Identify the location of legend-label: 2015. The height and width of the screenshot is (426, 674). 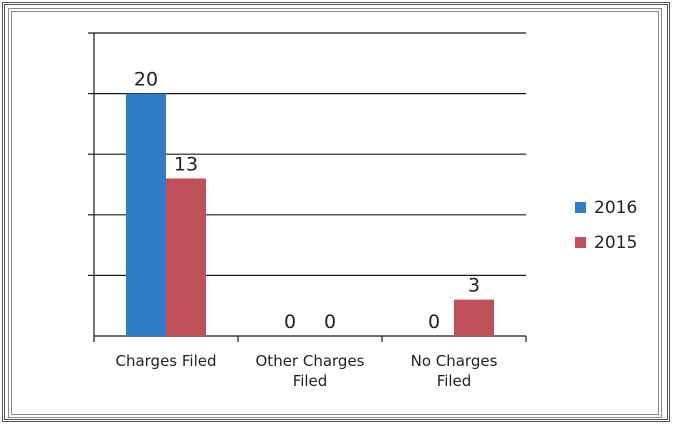
(615, 243).